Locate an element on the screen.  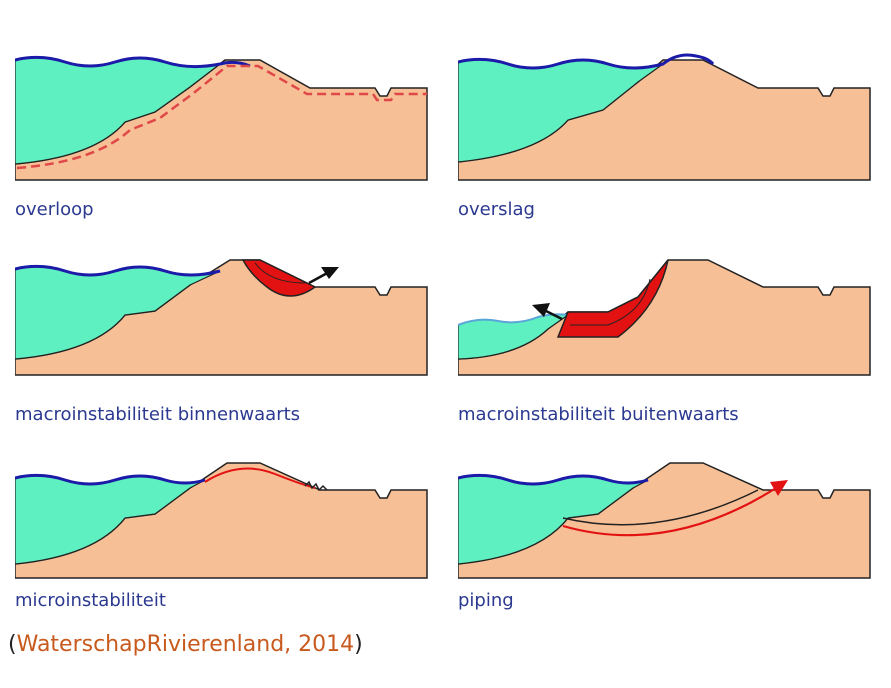
piping-diagram is located at coordinates (664, 520).